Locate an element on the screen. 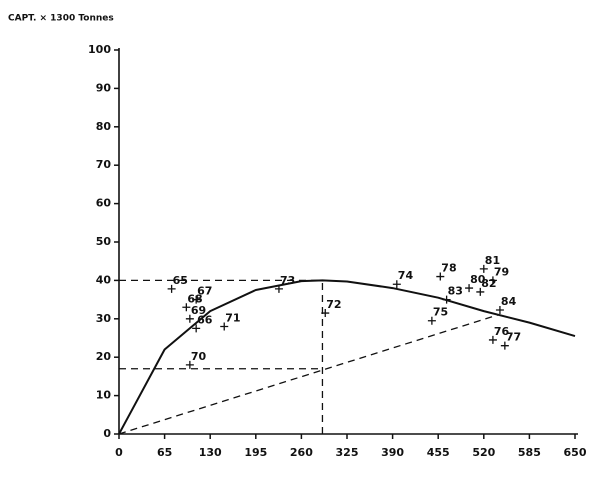 Image resolution: width=600 pixels, height=484 pixels. point-label: 67 is located at coordinates (204, 291).